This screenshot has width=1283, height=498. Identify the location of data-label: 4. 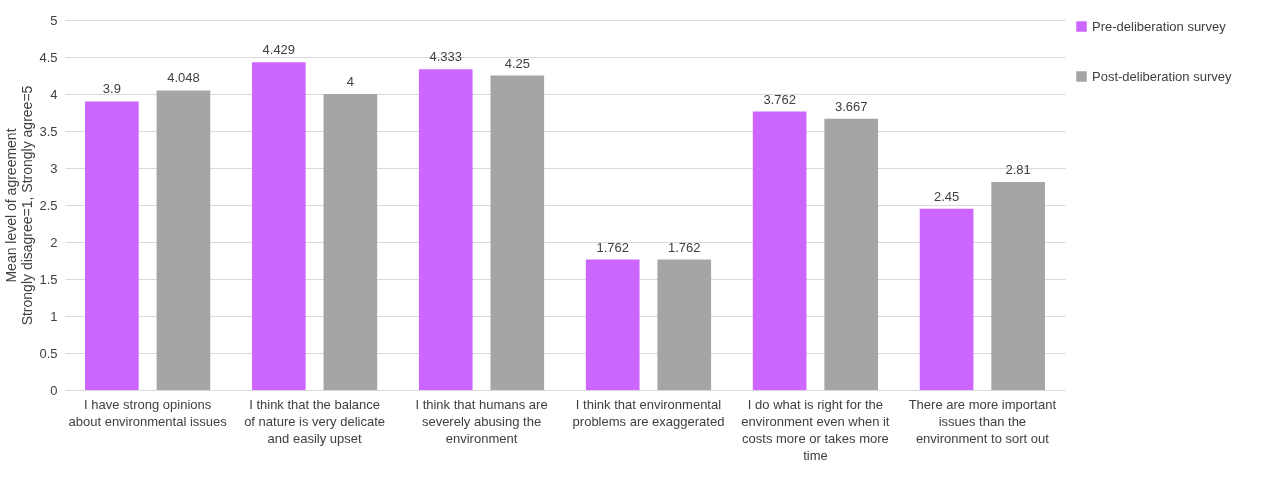
(350, 81).